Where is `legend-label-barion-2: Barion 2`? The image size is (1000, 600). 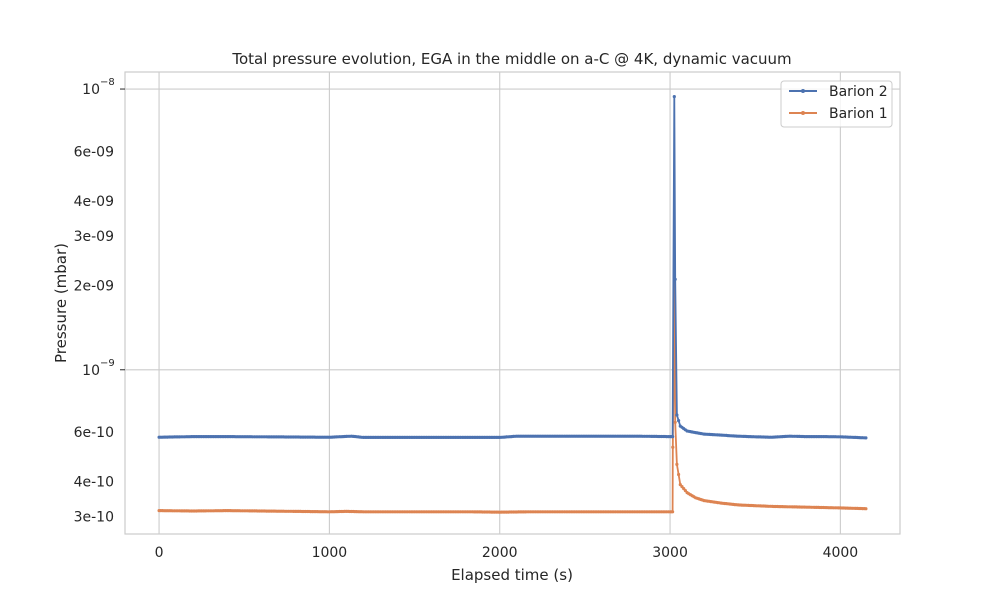
legend-label-barion-2: Barion 2 is located at coordinates (858, 92).